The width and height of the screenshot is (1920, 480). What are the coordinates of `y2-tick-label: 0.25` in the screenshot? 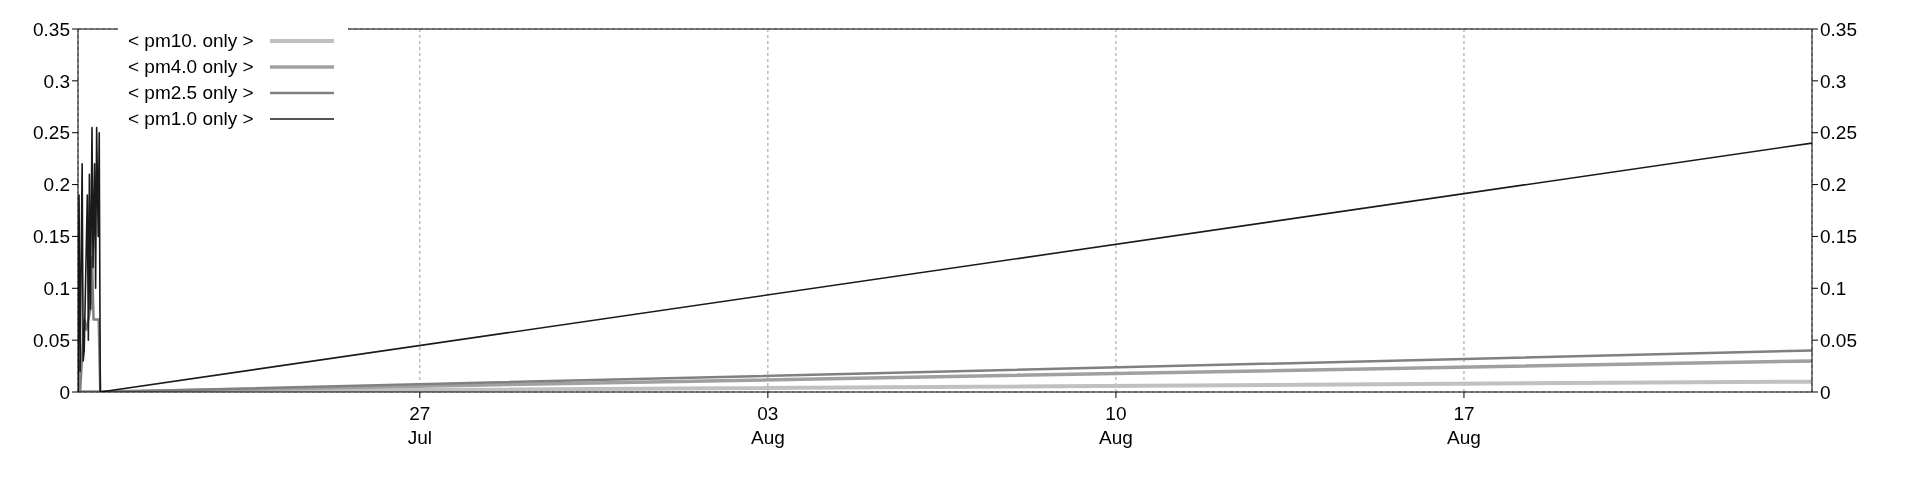 It's located at (1838, 133).